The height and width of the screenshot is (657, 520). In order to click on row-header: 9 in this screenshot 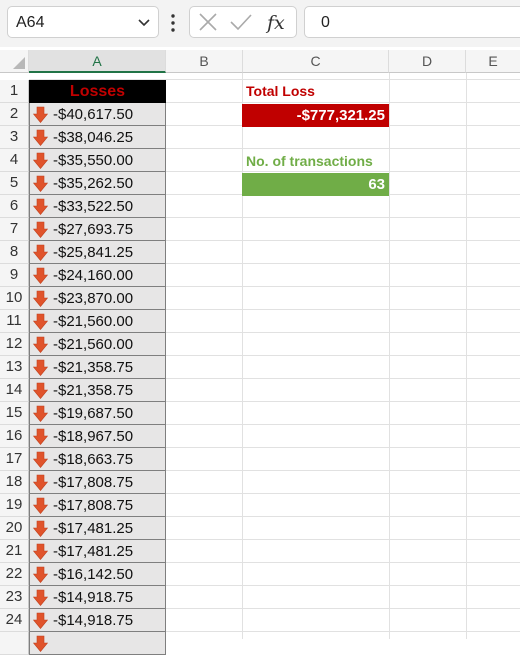, I will do `click(14, 275)`.